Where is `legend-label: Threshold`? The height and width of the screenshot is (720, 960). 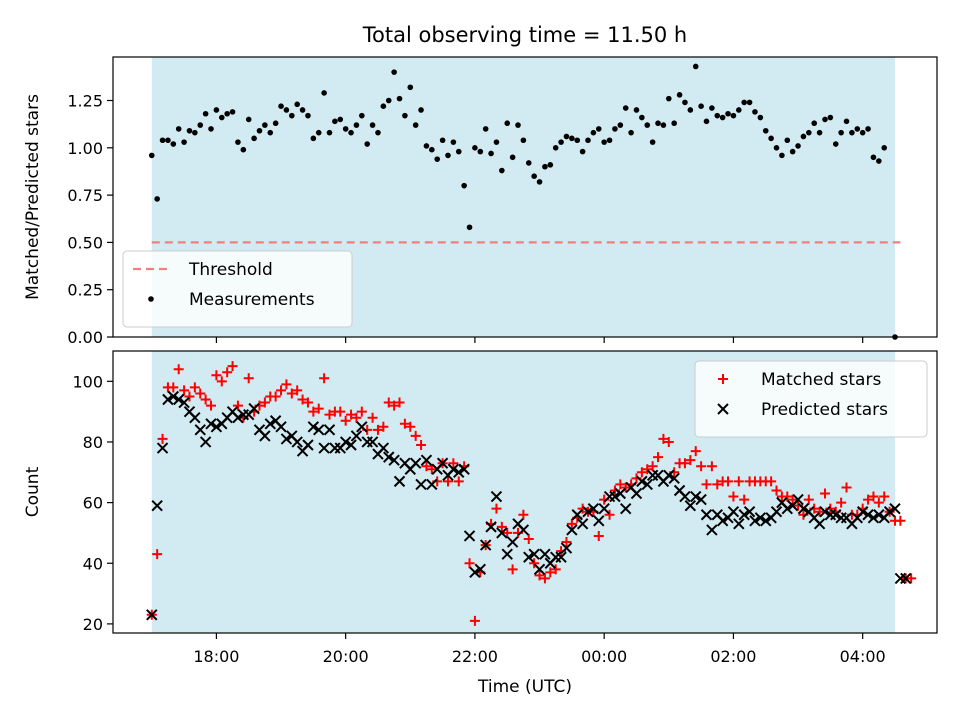
legend-label: Threshold is located at coordinates (230, 270).